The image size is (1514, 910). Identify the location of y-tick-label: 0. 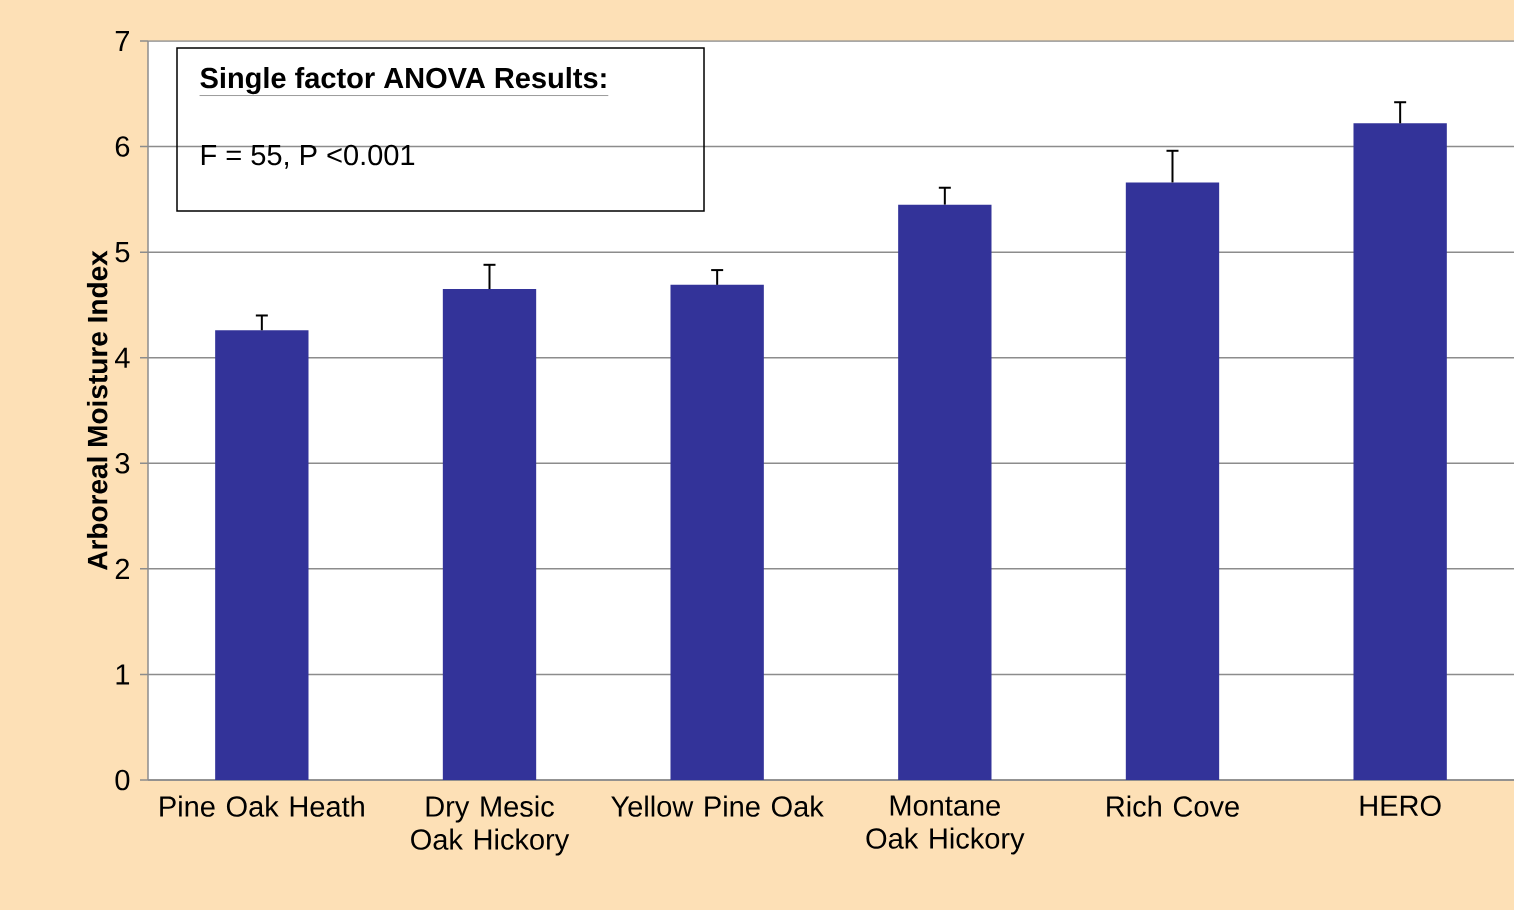
(122, 780).